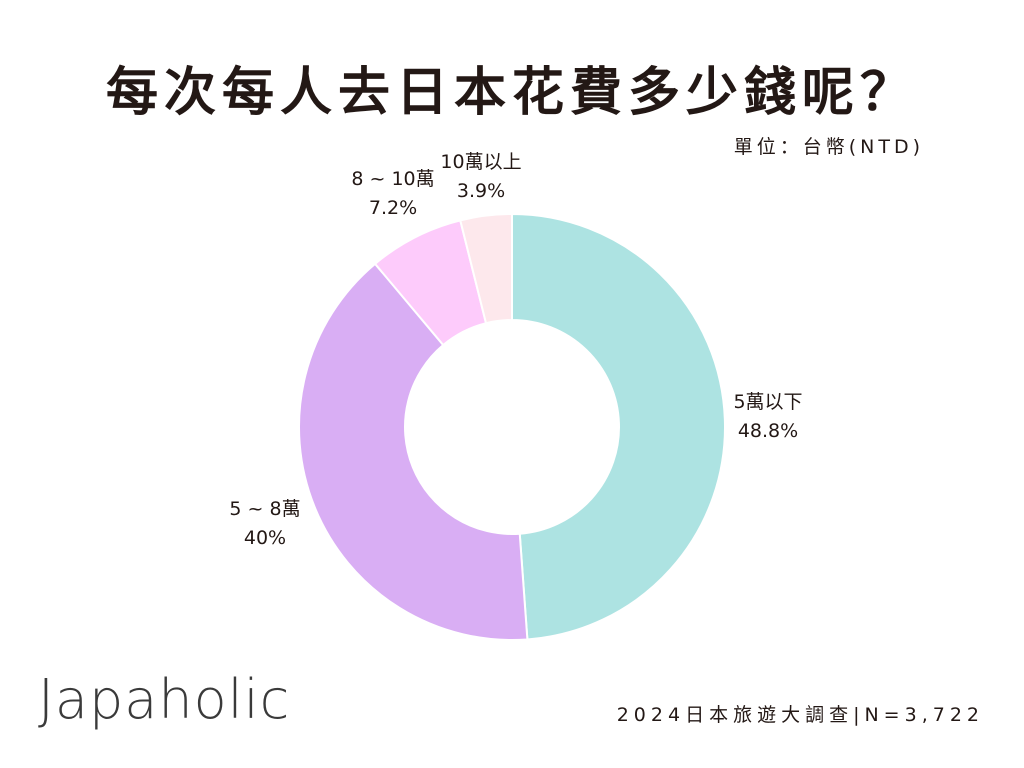 The image size is (1024, 768). Describe the element at coordinates (393, 208) in the screenshot. I see `slice-value-label-3: 7.2%` at that location.